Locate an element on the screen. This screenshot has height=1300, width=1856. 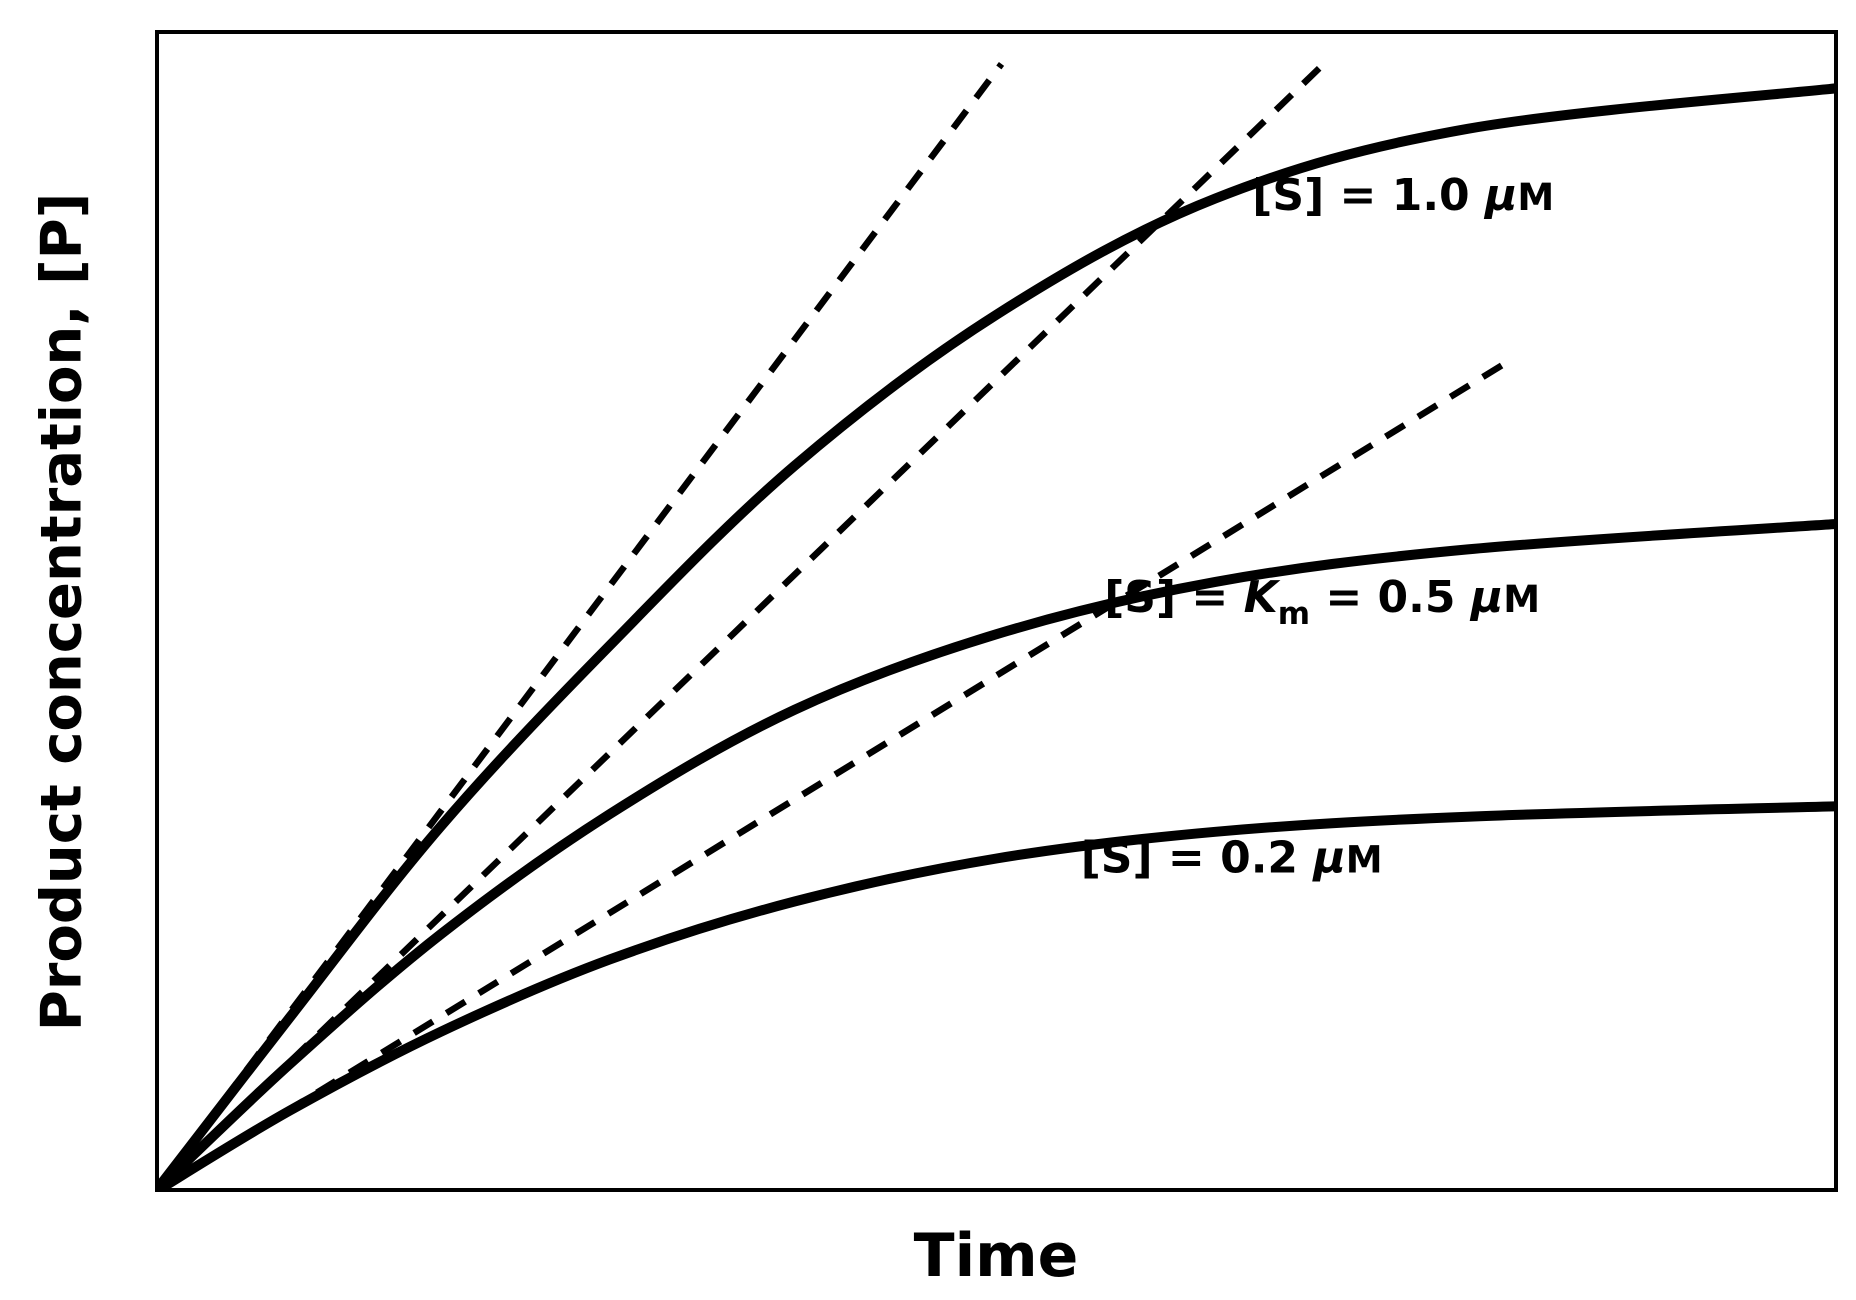
y-axis-label: Product concentration, [P] is located at coordinates (62, 612).